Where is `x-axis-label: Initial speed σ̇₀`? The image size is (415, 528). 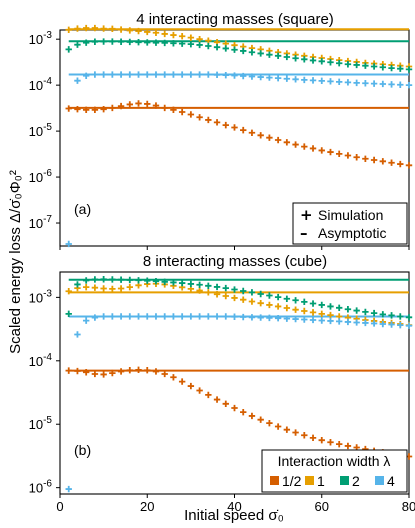
x-axis-label: Initial speed σ̇₀ is located at coordinates (234, 515).